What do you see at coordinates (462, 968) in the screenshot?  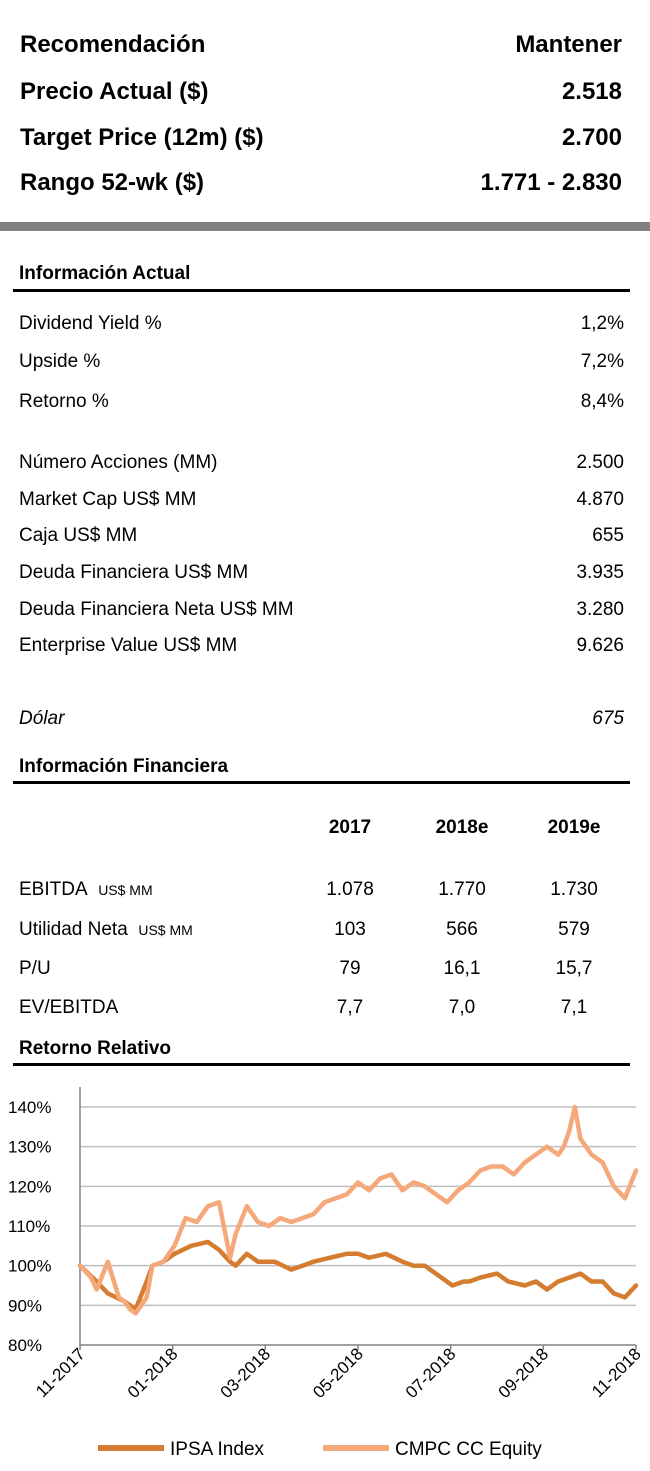 I see `financial-value: 16,1` at bounding box center [462, 968].